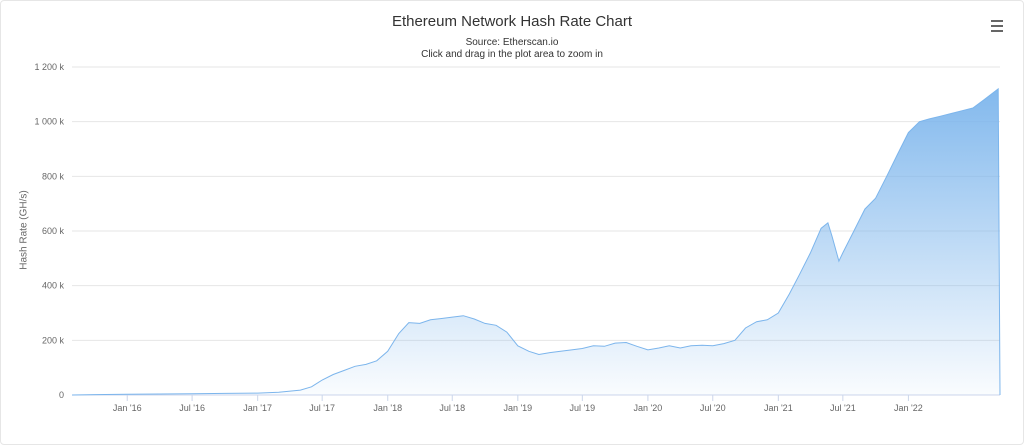  I want to click on hamburger-menu-icon, so click(997, 26).